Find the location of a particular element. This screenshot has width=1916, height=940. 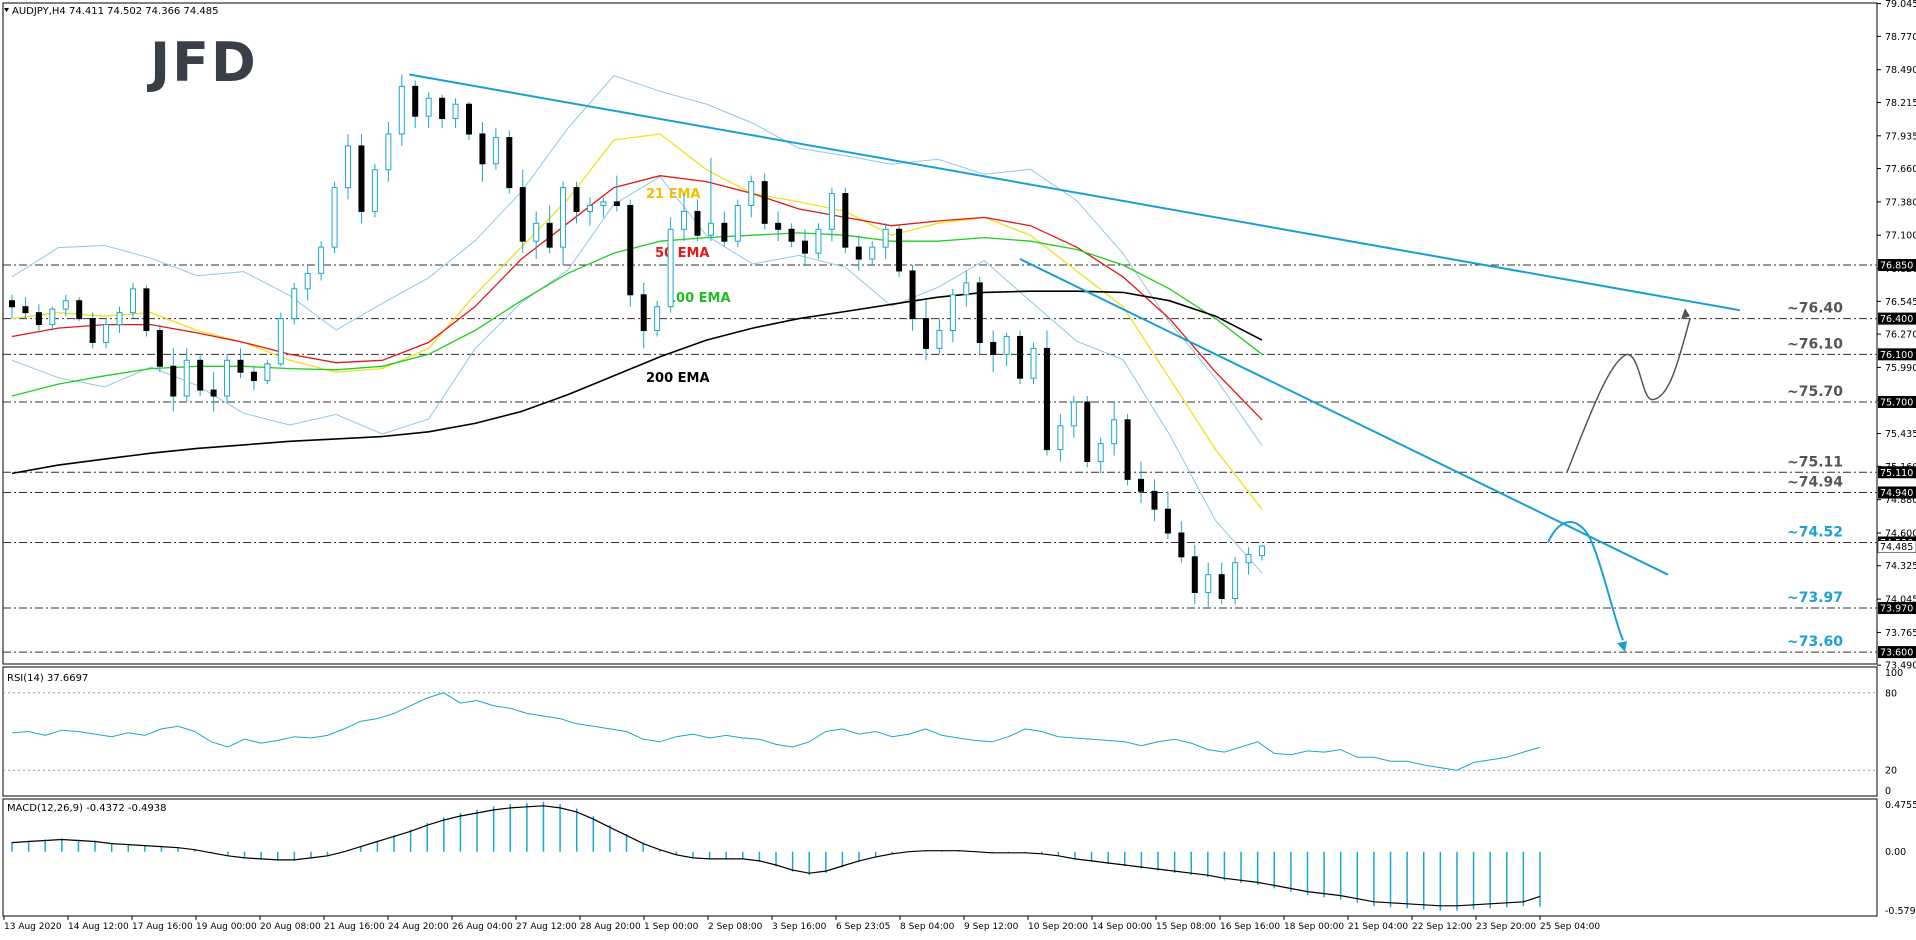

ema-line-200ema is located at coordinates (637, 382).